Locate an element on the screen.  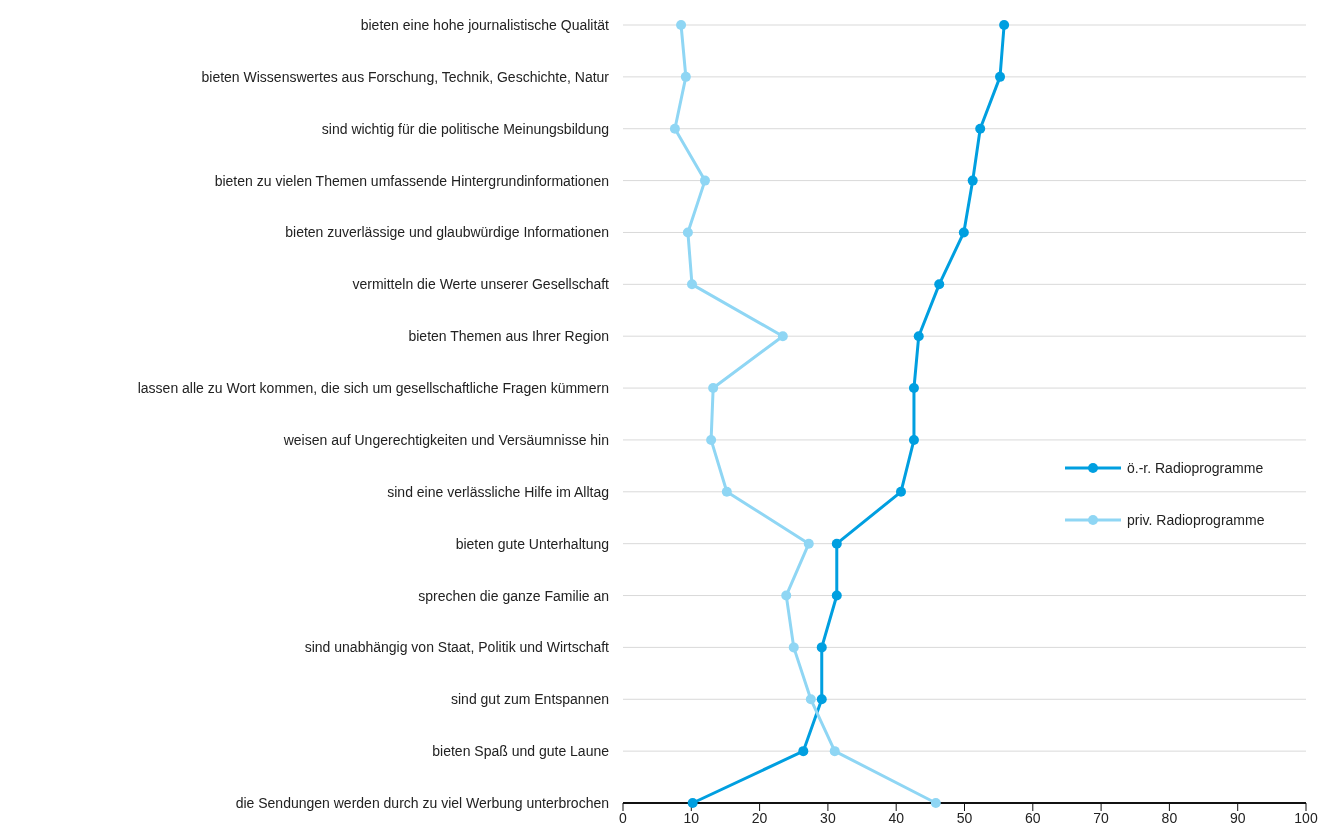
y-tick-label: weisen auf Ungerechtigkeiten und Versäumnisse hin is located at coordinates (445, 439).